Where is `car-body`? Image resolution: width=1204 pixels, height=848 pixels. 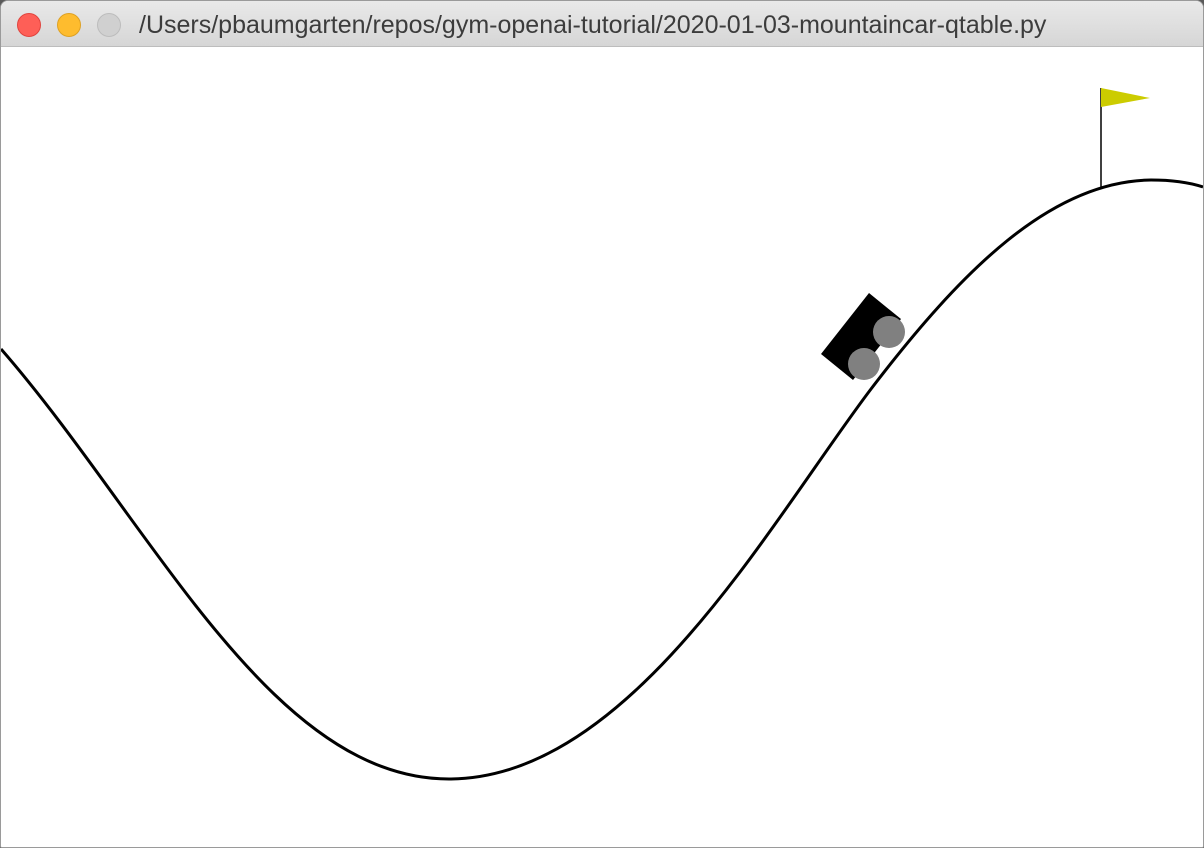 car-body is located at coordinates (861, 336).